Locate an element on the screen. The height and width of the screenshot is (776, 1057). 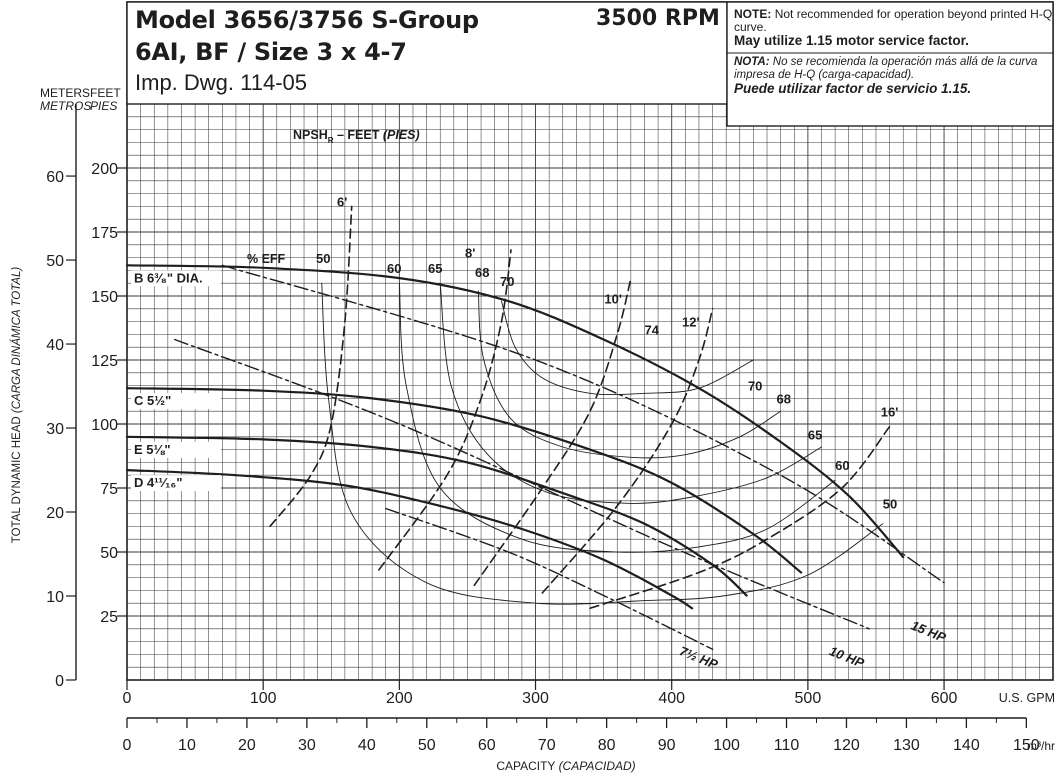
meters-header-italic: METROS is located at coordinates (65, 106).